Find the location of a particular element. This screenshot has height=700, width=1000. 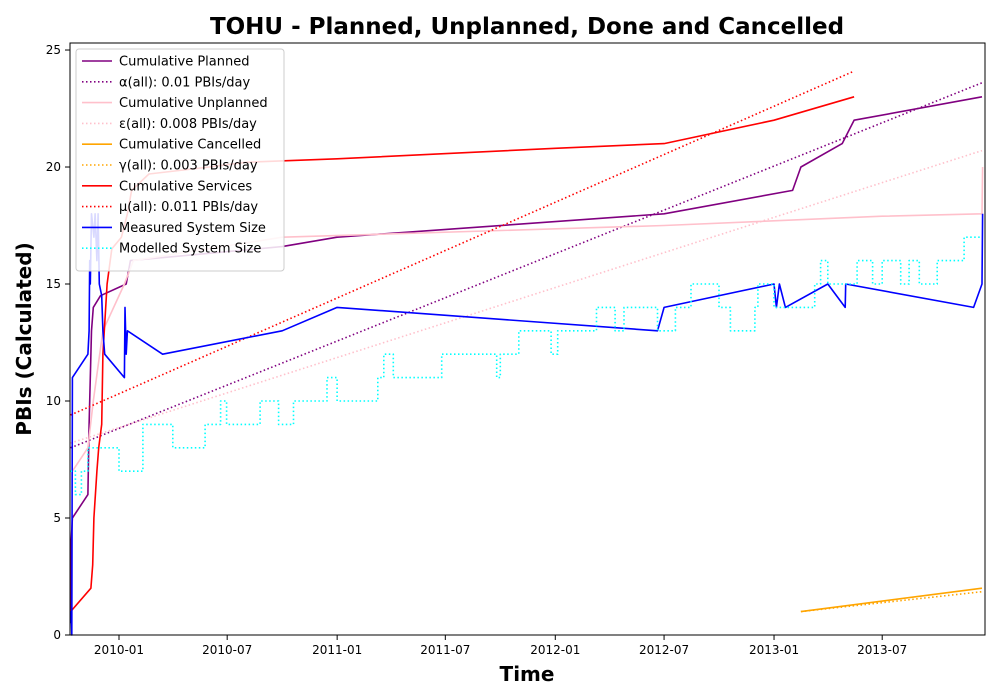

y-tick-label: 20 is located at coordinates (53, 167).